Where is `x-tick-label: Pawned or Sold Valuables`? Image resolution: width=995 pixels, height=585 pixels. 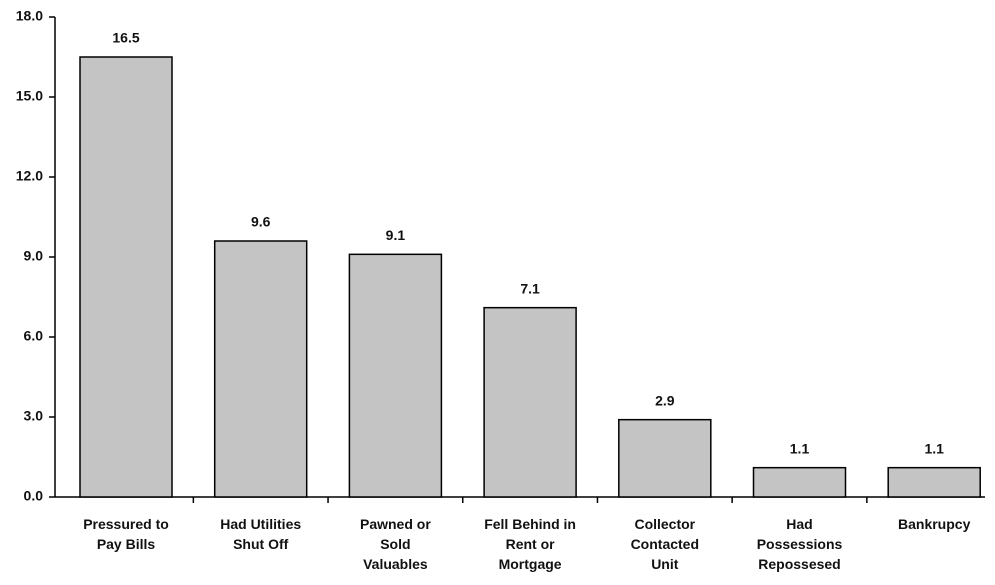 x-tick-label: Pawned or Sold Valuables is located at coordinates (395, 544).